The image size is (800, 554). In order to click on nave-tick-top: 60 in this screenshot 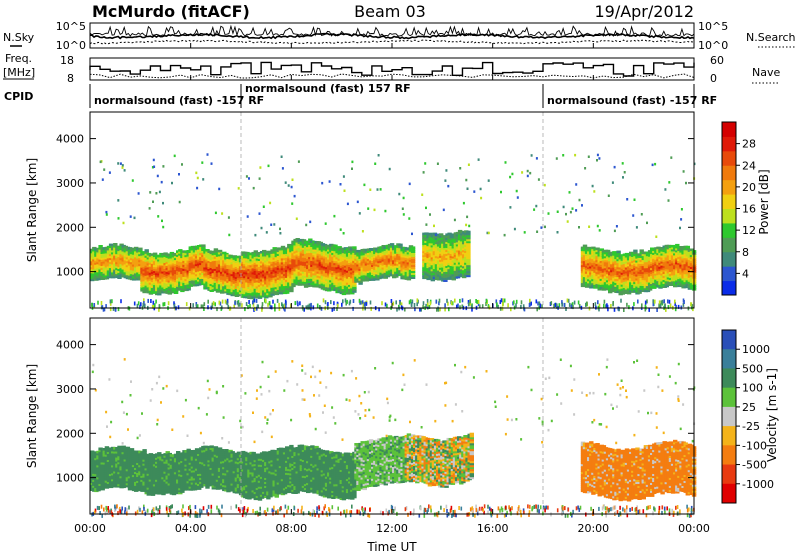, I will do `click(717, 60)`.